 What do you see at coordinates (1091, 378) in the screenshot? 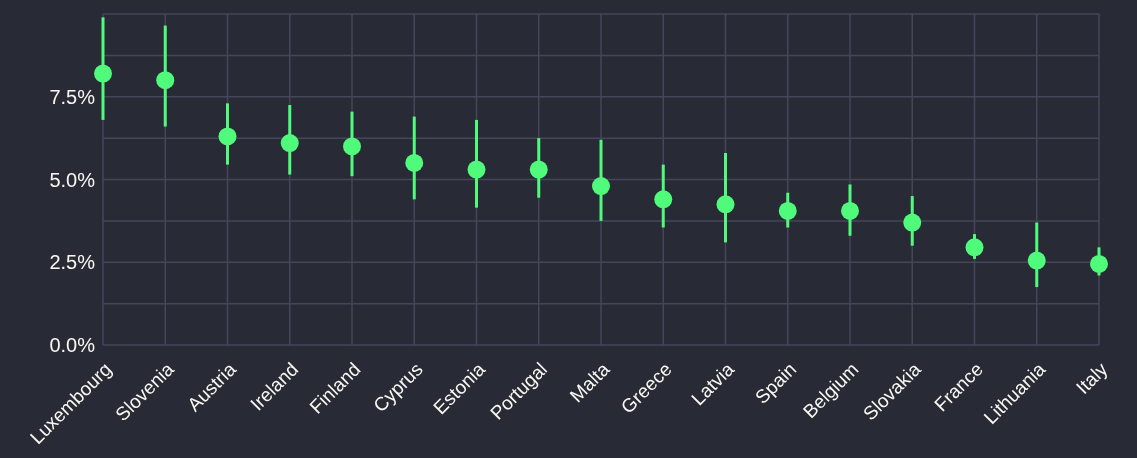
I see `x-tick-label: Italy` at bounding box center [1091, 378].